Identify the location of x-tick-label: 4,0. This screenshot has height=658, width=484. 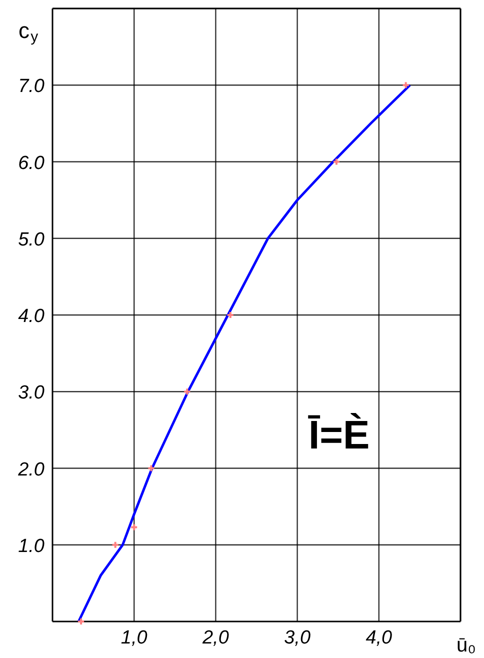
(379, 638).